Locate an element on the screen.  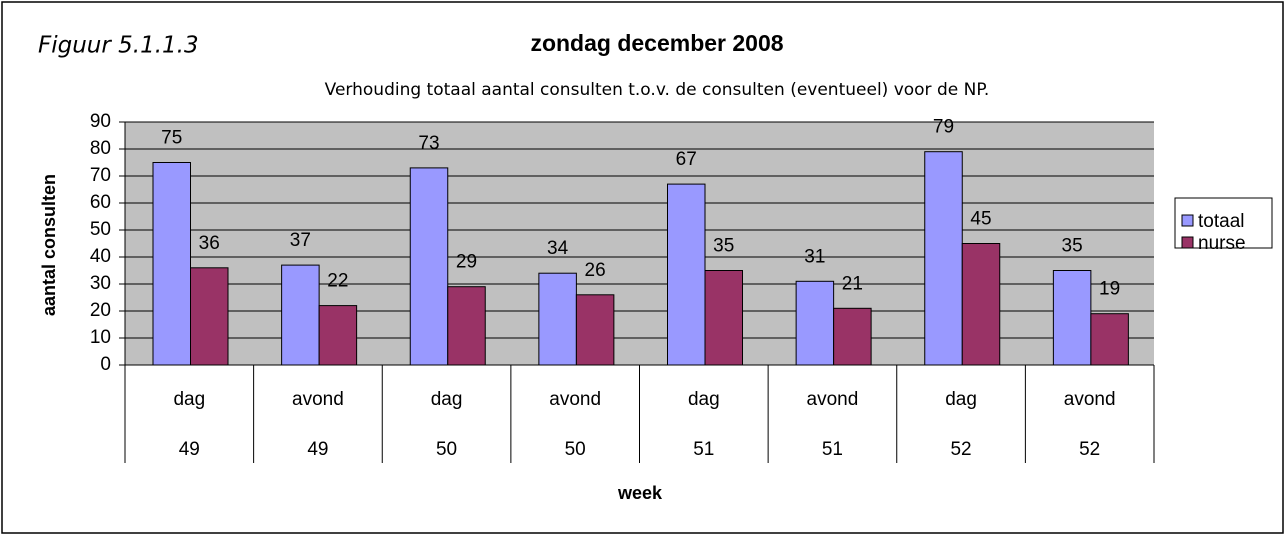
data-label: 34 is located at coordinates (558, 248).